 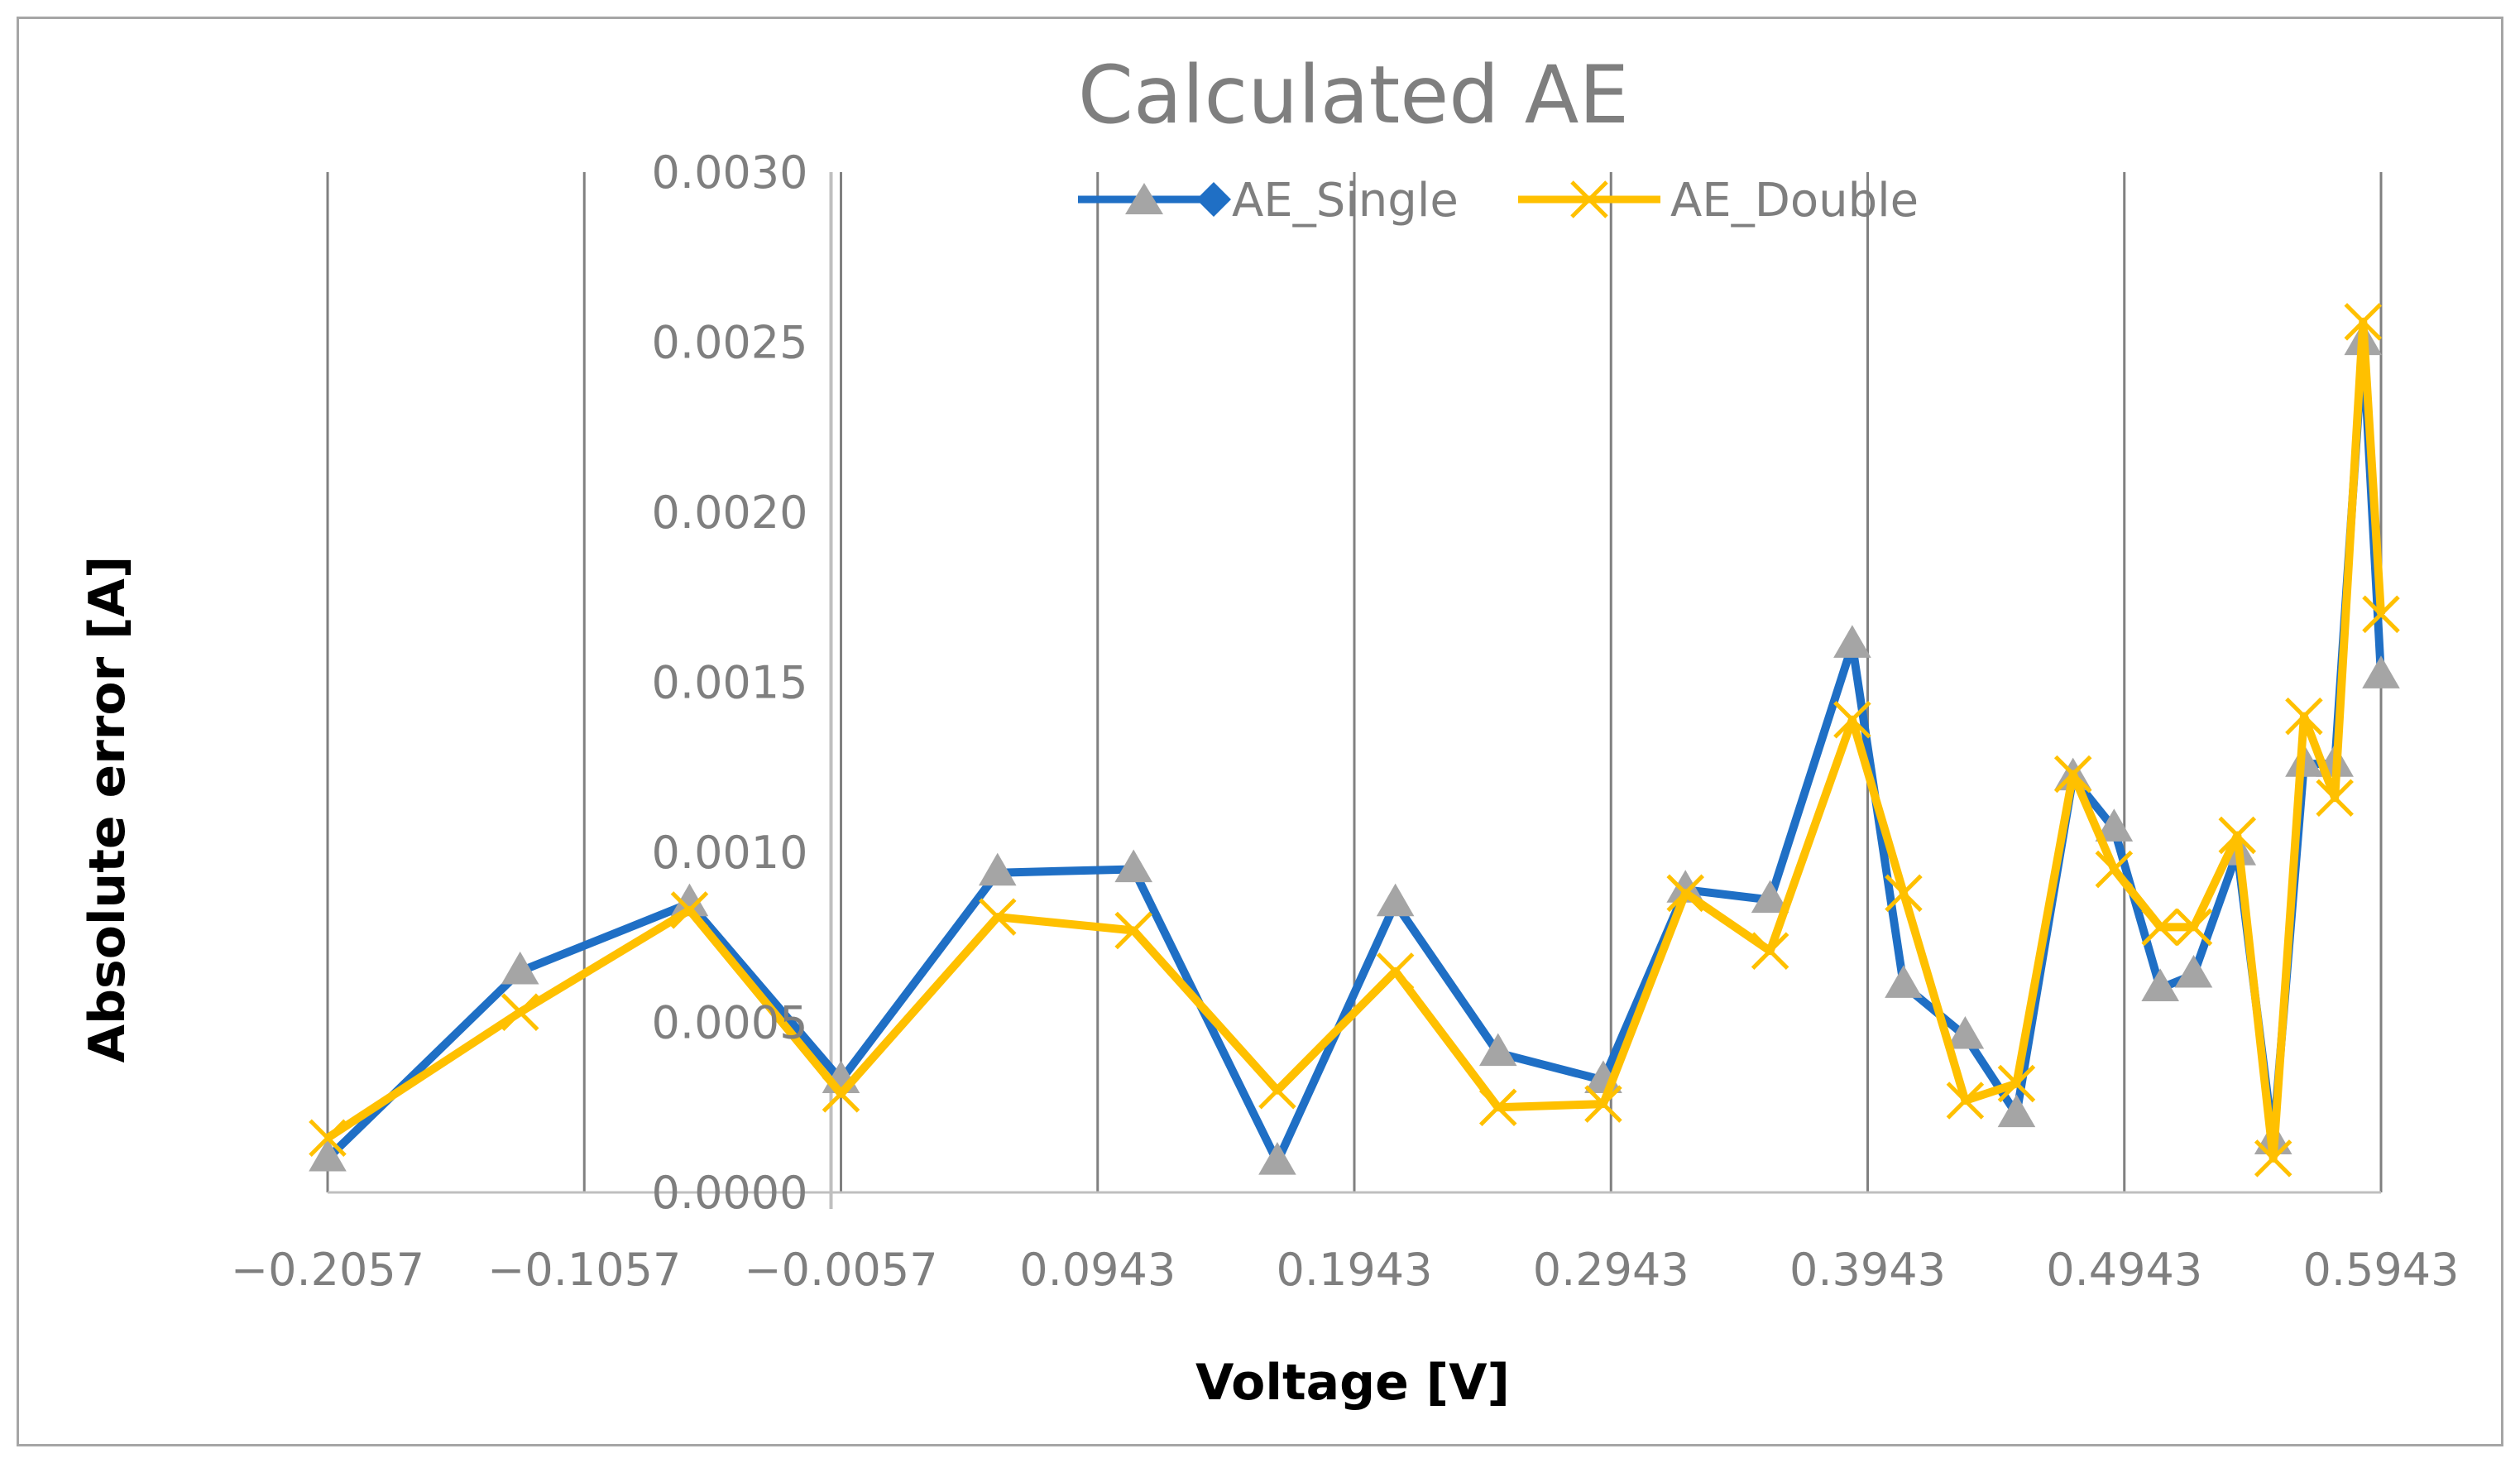 I want to click on x-axis-title: Voltage [V], so click(x=1352, y=1383).